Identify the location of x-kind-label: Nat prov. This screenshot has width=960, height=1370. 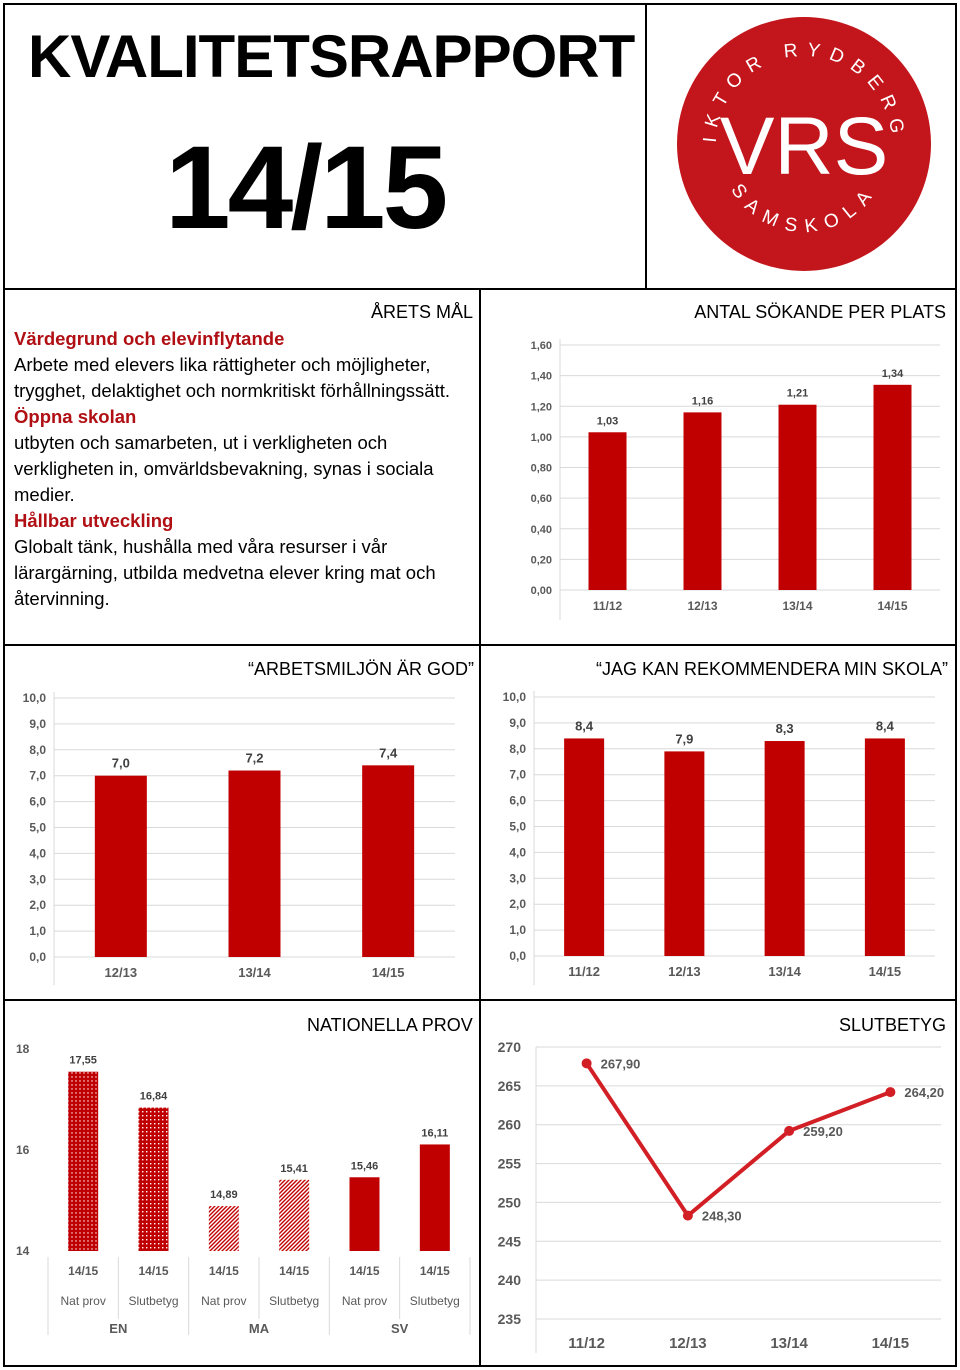
(82, 1301).